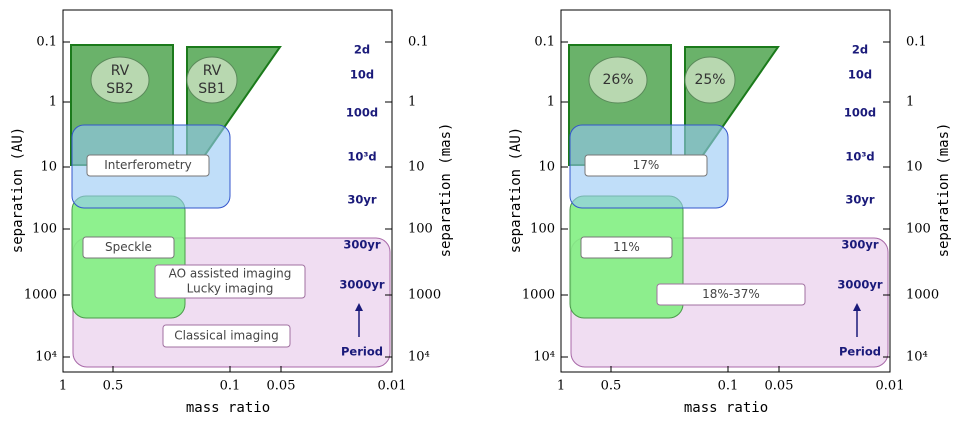 This screenshot has height=422, width=956. I want to click on region-label: 17%, so click(646, 165).